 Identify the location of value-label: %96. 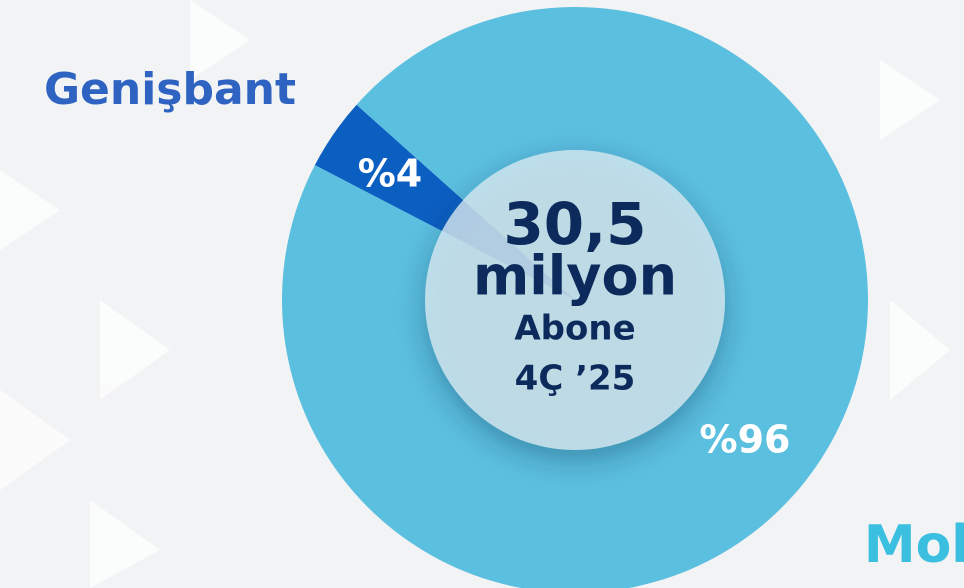
(745, 440).